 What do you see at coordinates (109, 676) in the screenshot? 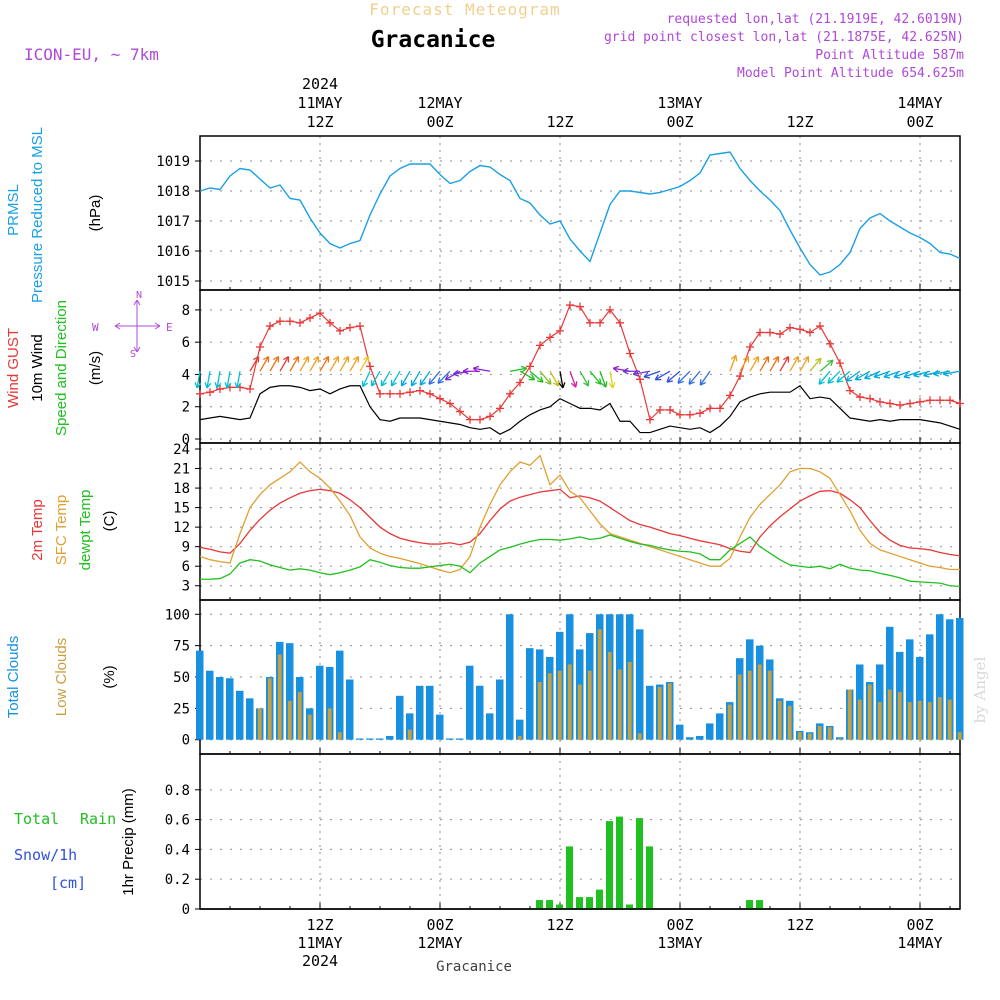
I see `clouds-unit: (%)` at bounding box center [109, 676].